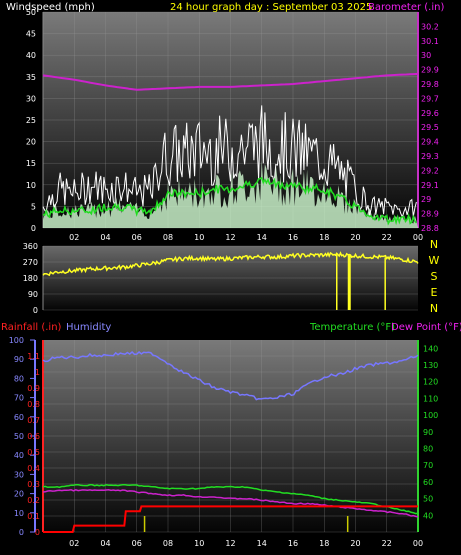 The height and width of the screenshot is (555, 461). What do you see at coordinates (229, 201) in the screenshot?
I see `wind-avg-line` at bounding box center [229, 201].